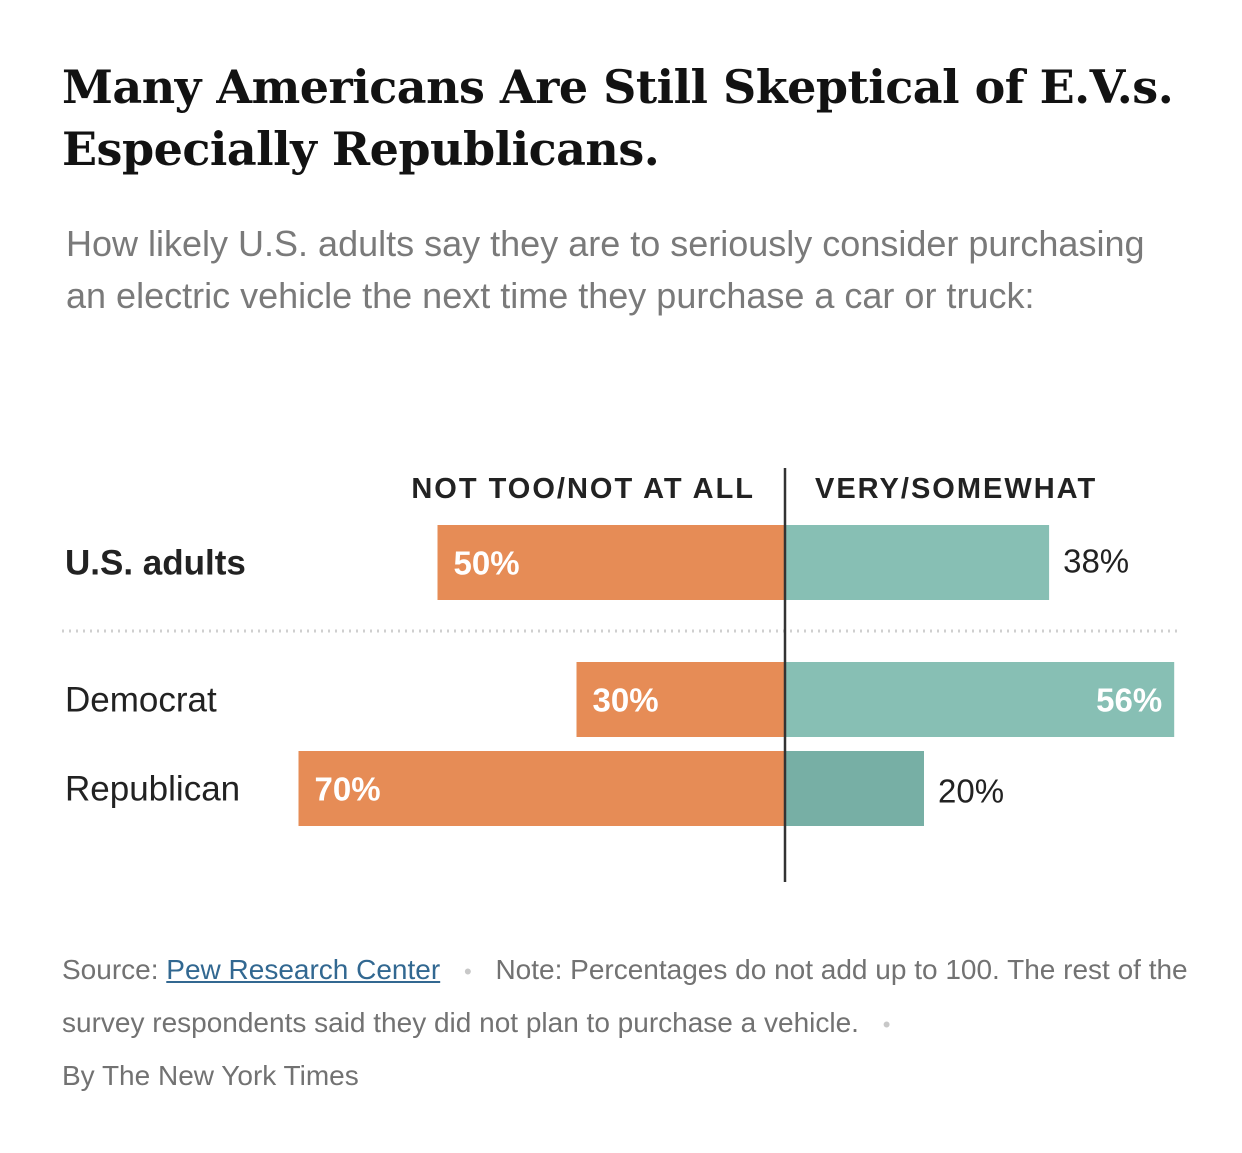 Image resolution: width=1242 pixels, height=1153 pixels. I want to click on source-link: Pew Research Center, so click(303, 969).